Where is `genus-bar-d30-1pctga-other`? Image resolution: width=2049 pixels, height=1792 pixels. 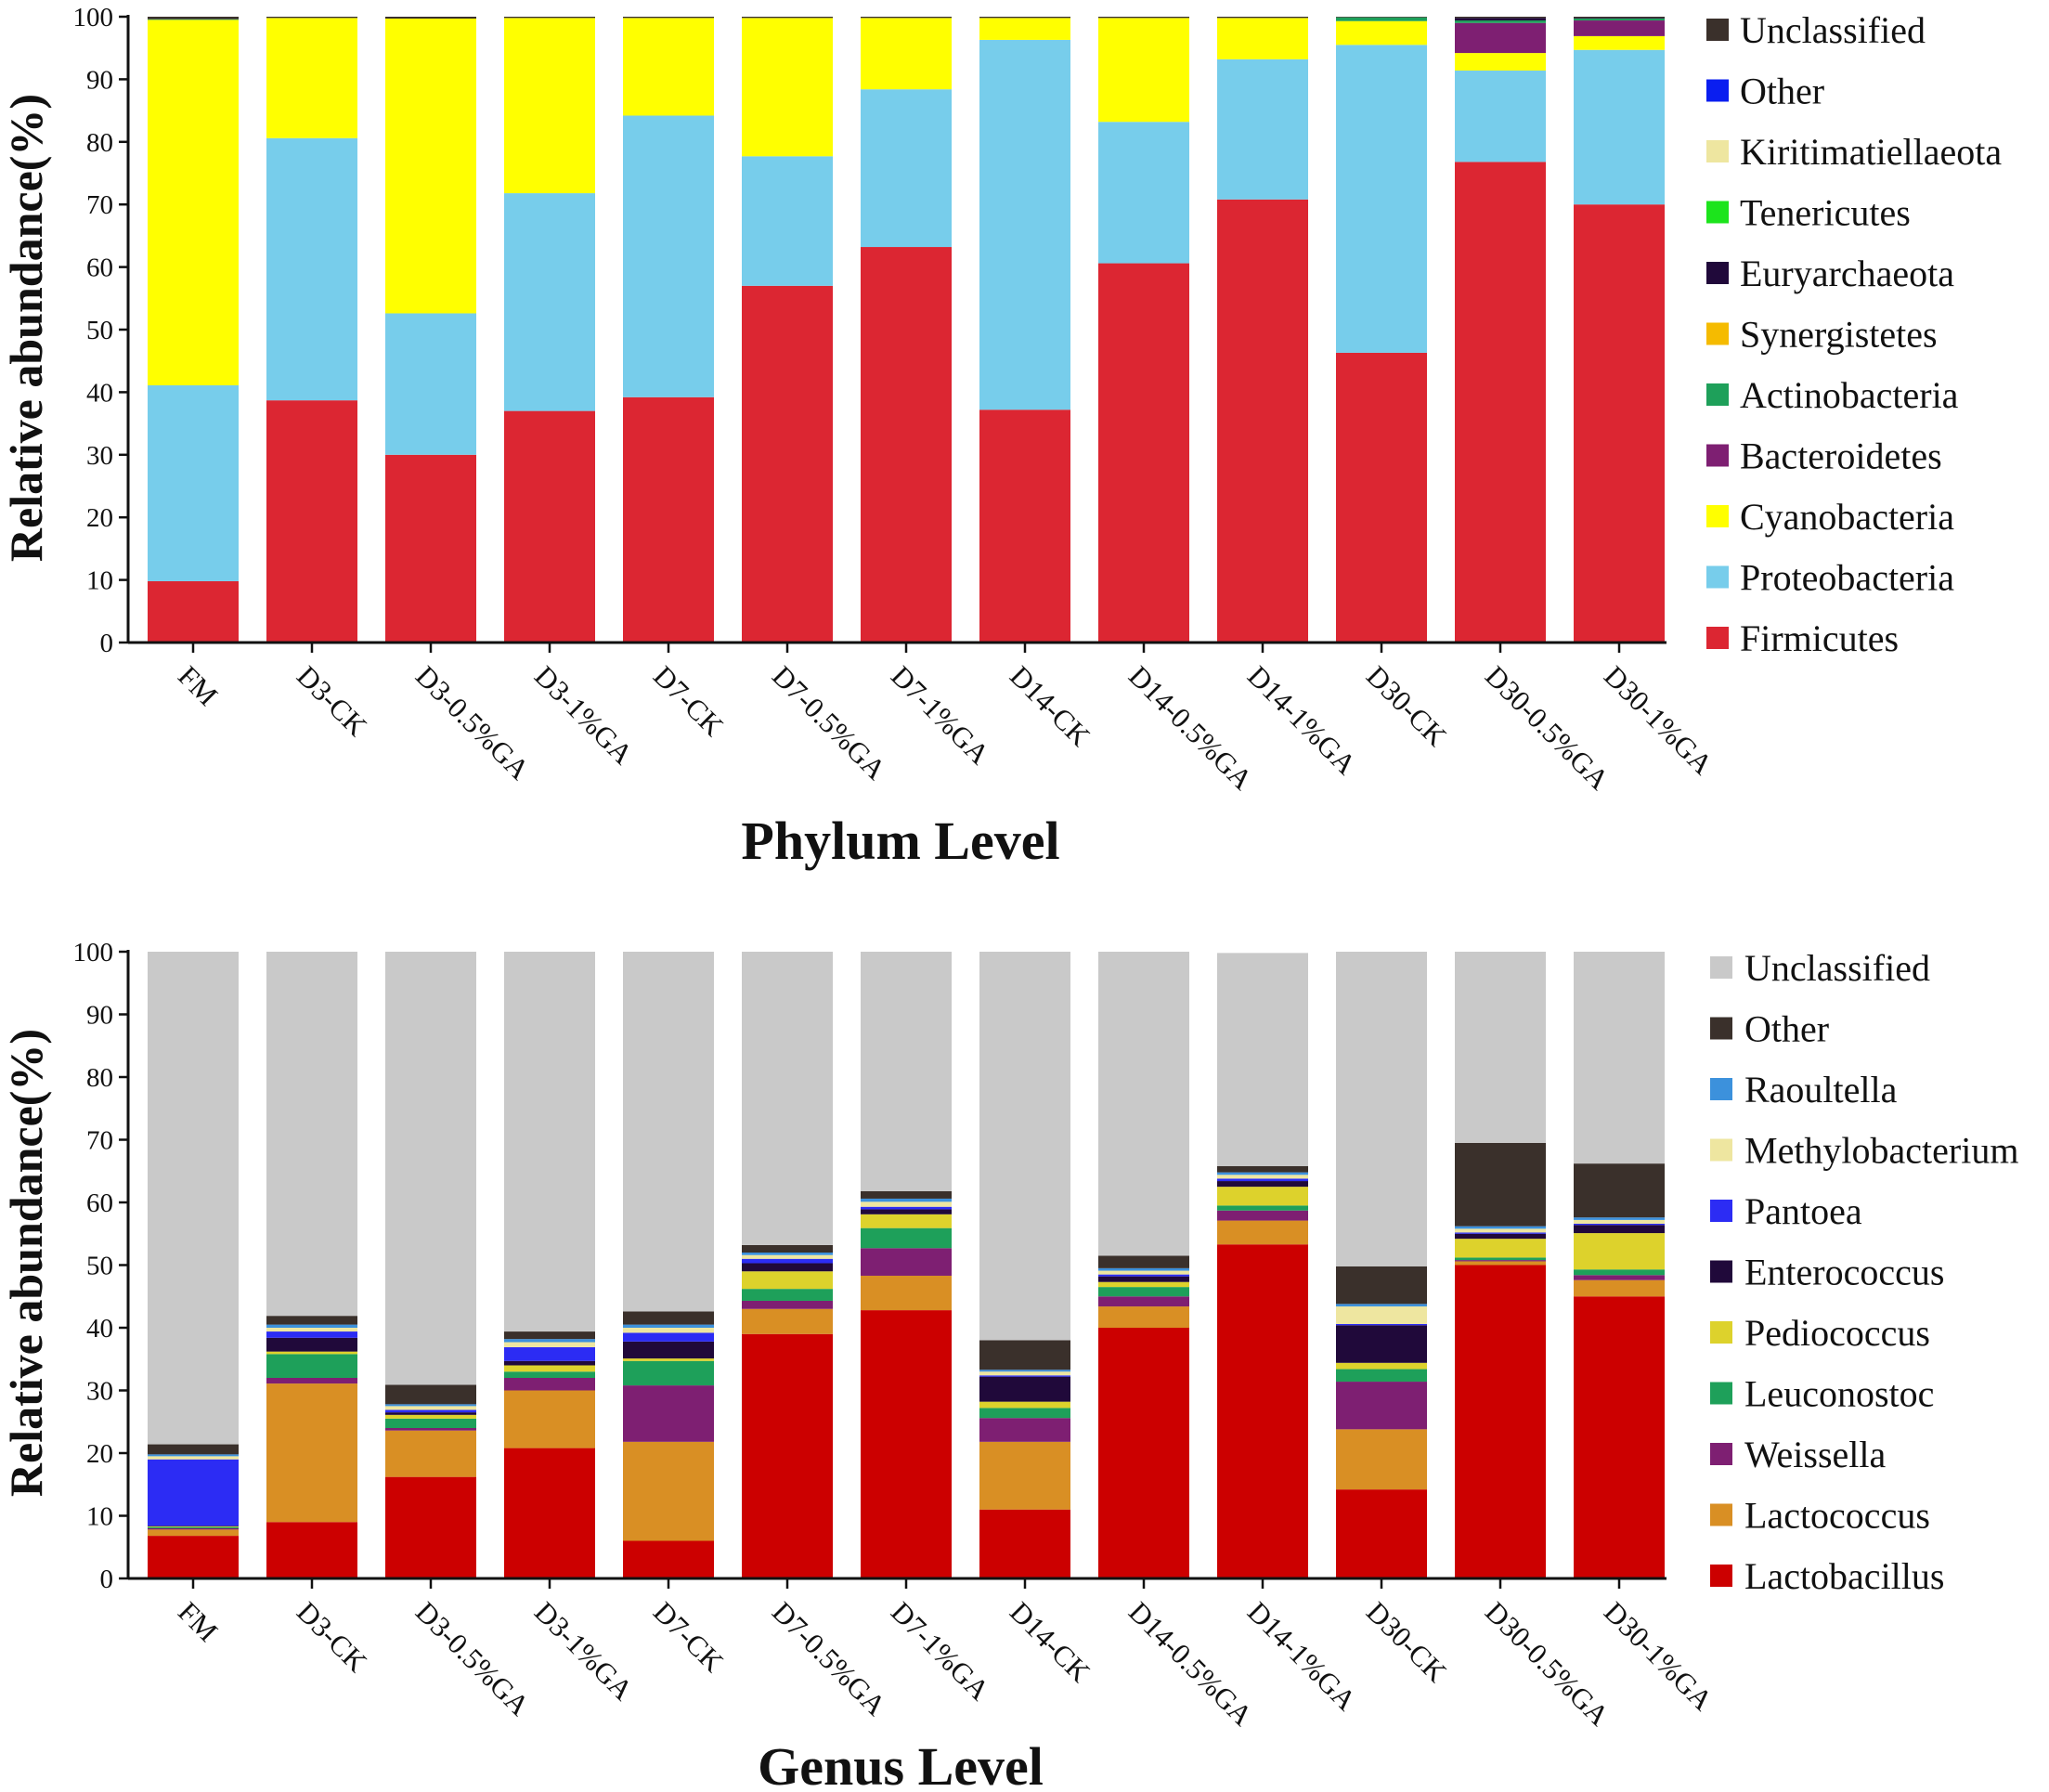
genus-bar-d30-1pctga-other is located at coordinates (1619, 1190).